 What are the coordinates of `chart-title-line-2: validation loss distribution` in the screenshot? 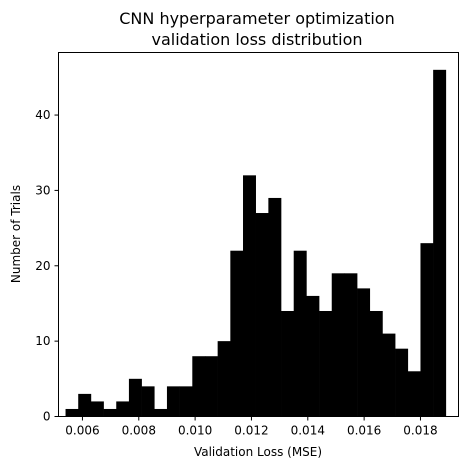 It's located at (256, 39).